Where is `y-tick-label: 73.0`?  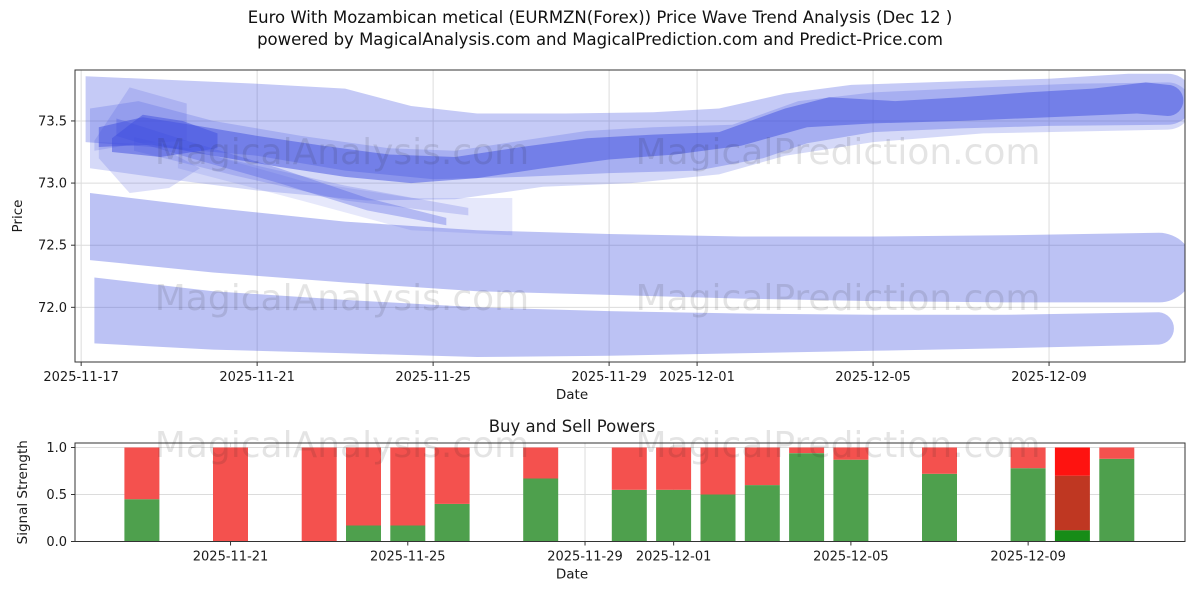
y-tick-label: 73.0 is located at coordinates (52, 184).